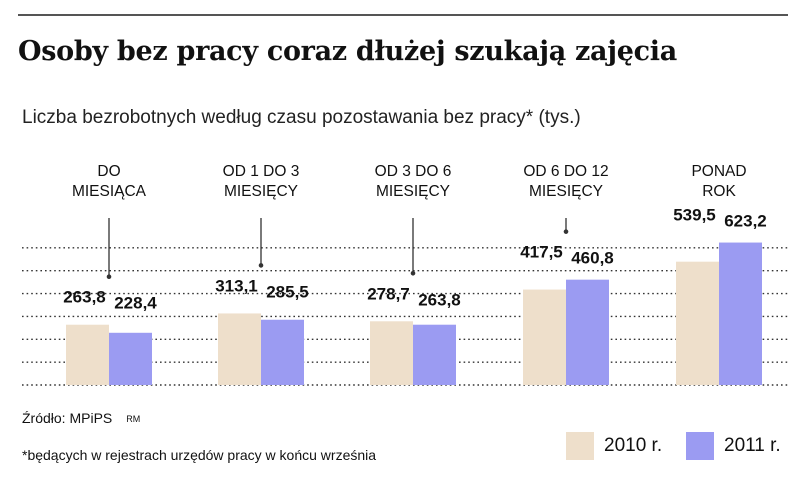 The height and width of the screenshot is (481, 805). Describe the element at coordinates (580, 446) in the screenshot. I see `legend-swatch-2010` at that location.